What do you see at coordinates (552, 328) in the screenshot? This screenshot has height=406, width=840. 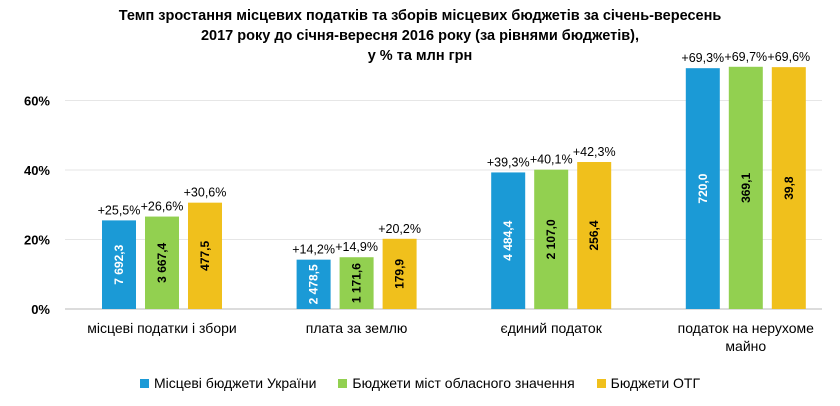 I see `category-label: єдиний податок` at bounding box center [552, 328].